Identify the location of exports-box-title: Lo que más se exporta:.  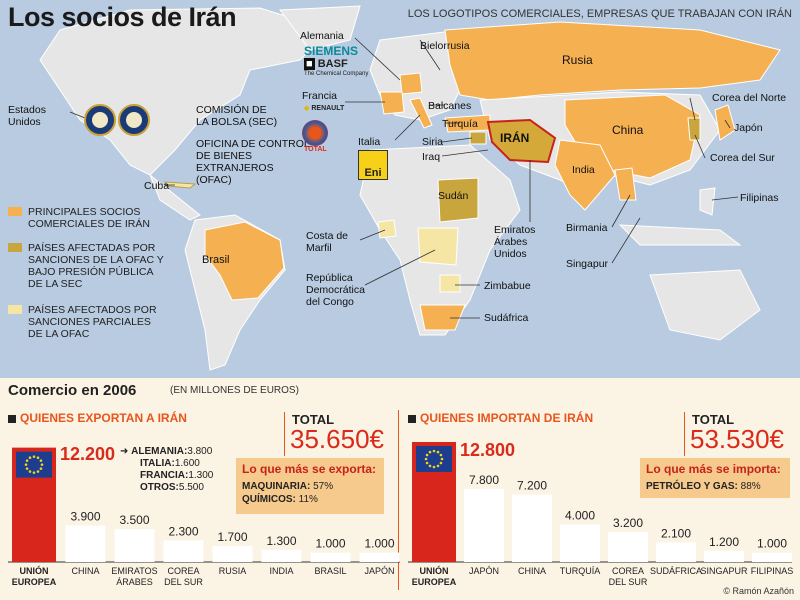
(309, 469).